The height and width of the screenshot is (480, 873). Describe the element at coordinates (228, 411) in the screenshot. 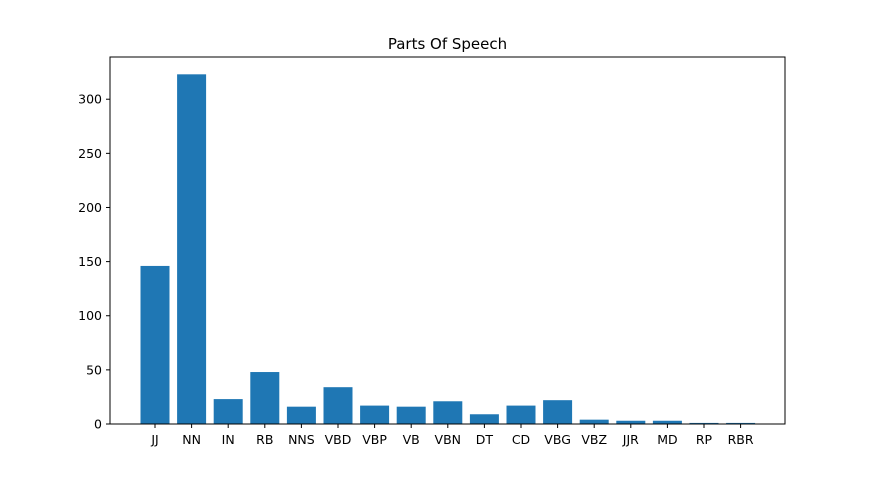

I see `bar-in` at that location.